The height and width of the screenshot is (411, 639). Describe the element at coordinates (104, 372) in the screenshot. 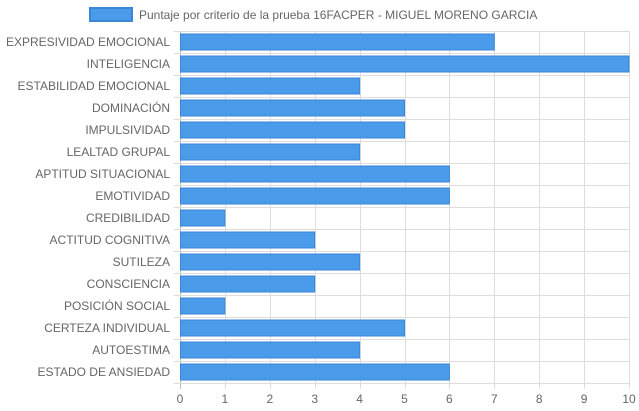

I see `category-label: ESTADO DE ANSIEDAD` at that location.